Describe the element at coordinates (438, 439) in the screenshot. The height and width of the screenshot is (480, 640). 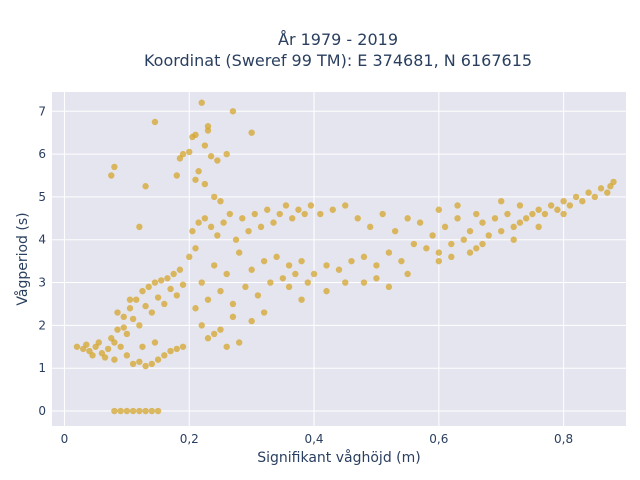
I see `x-tick-label: 0,6` at that location.